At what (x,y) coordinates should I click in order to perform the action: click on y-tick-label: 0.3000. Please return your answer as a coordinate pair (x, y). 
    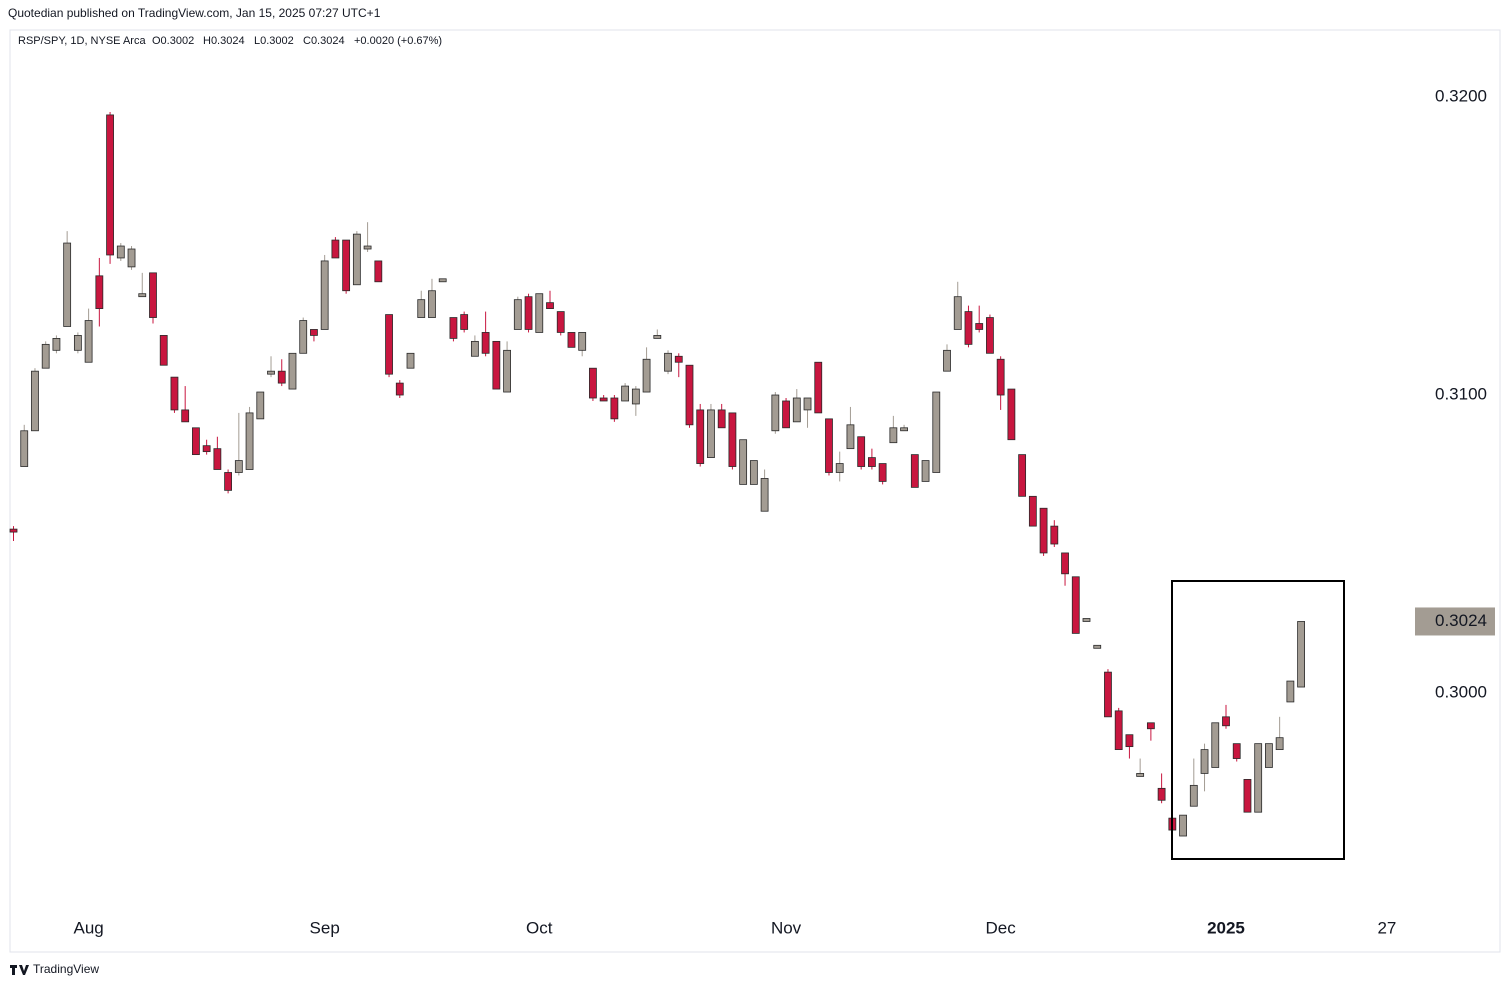
    Looking at the image, I should click on (1461, 691).